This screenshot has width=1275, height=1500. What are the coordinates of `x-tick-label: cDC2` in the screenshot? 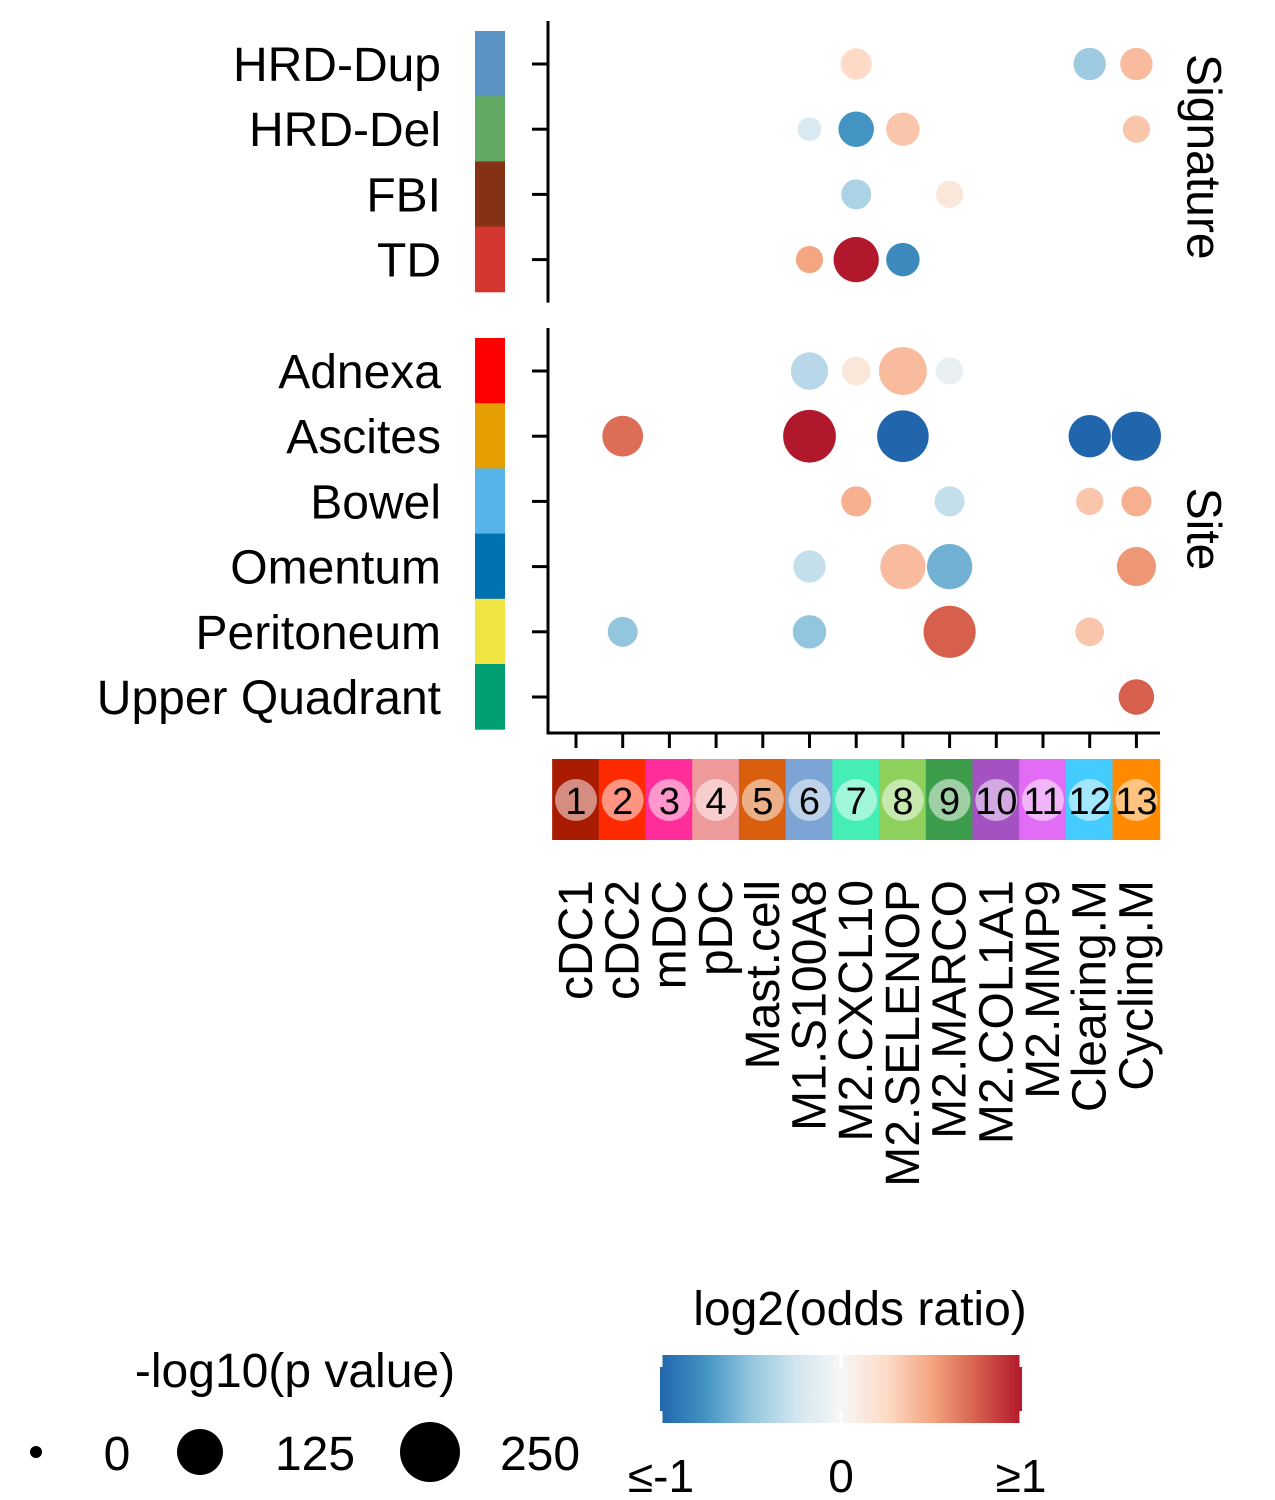 It's located at (623, 940).